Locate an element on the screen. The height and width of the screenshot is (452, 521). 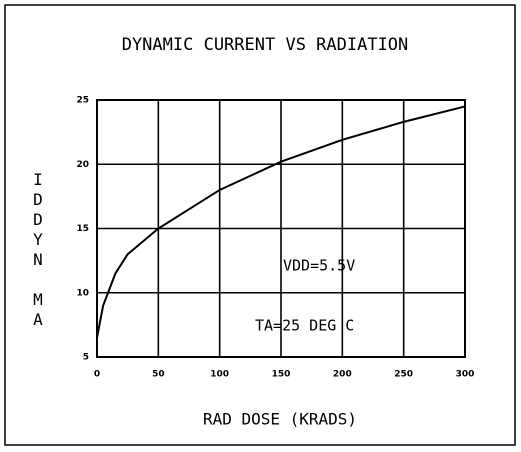
x-tick-label: 0 is located at coordinates (97, 375).